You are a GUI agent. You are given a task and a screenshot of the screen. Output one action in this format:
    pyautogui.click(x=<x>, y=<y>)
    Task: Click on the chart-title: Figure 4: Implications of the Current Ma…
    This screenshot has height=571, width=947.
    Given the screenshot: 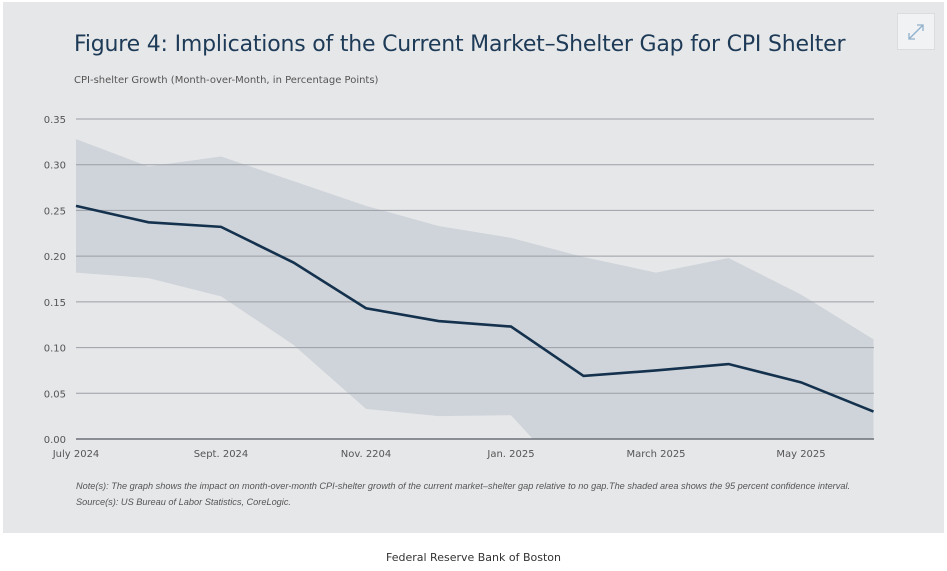 What is the action you would take?
    pyautogui.click(x=460, y=44)
    